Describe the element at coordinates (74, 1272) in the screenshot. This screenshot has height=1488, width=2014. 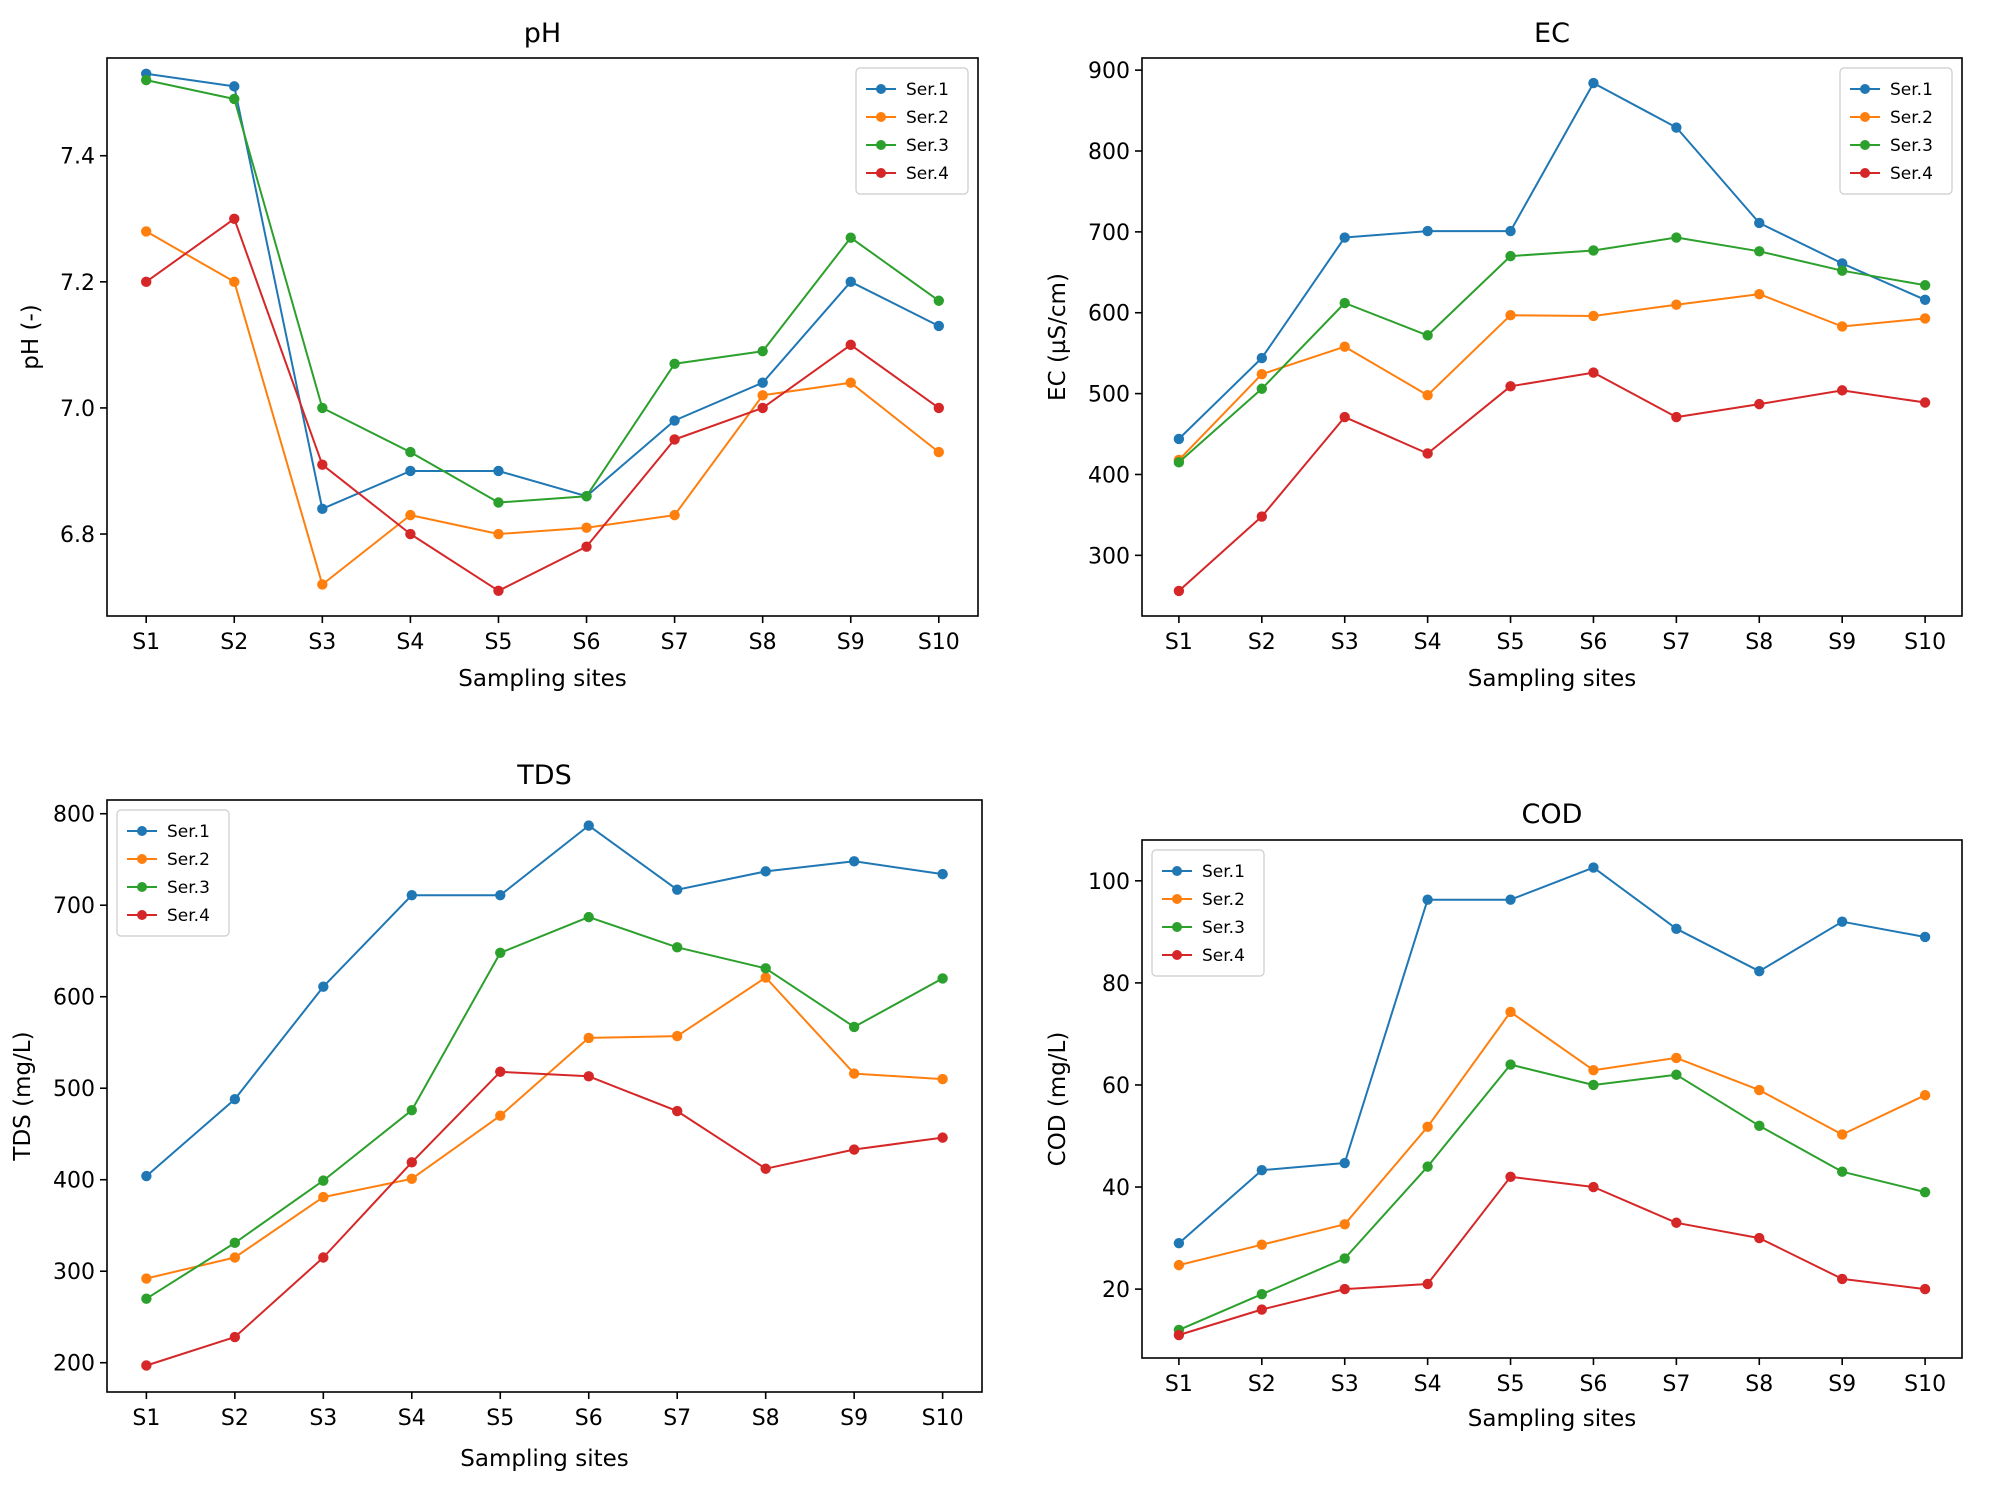
I see `y-tick-label-tds: 300` at that location.